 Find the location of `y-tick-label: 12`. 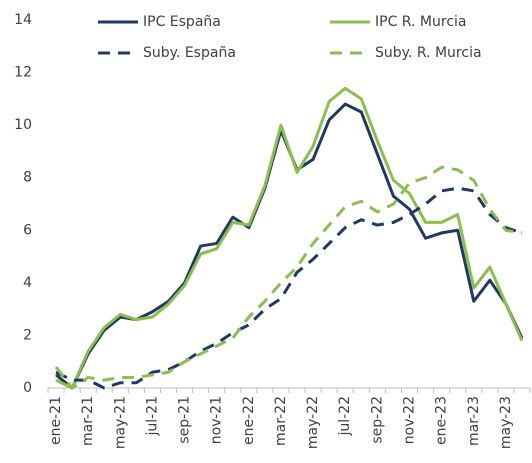

y-tick-label: 12 is located at coordinates (23, 73).